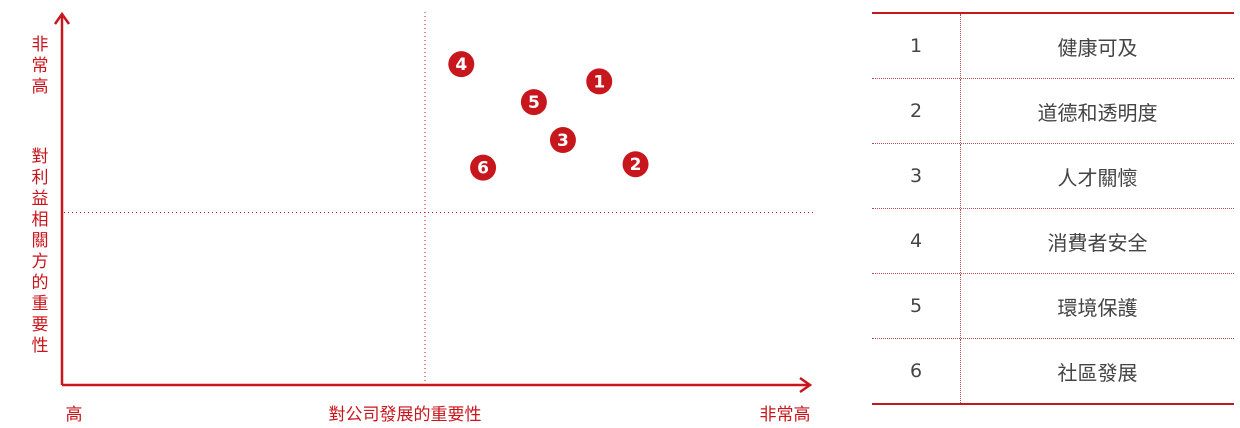 Image resolution: width=1240 pixels, height=428 pixels. I want to click on x-low-label: 高, so click(74, 415).